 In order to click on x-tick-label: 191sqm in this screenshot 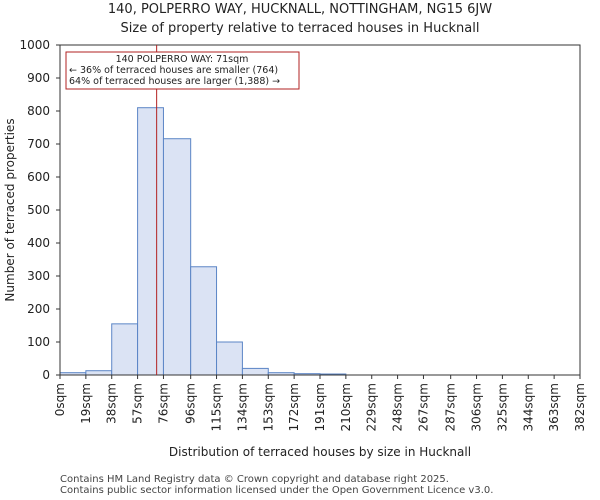, I will do `click(320, 407)`.